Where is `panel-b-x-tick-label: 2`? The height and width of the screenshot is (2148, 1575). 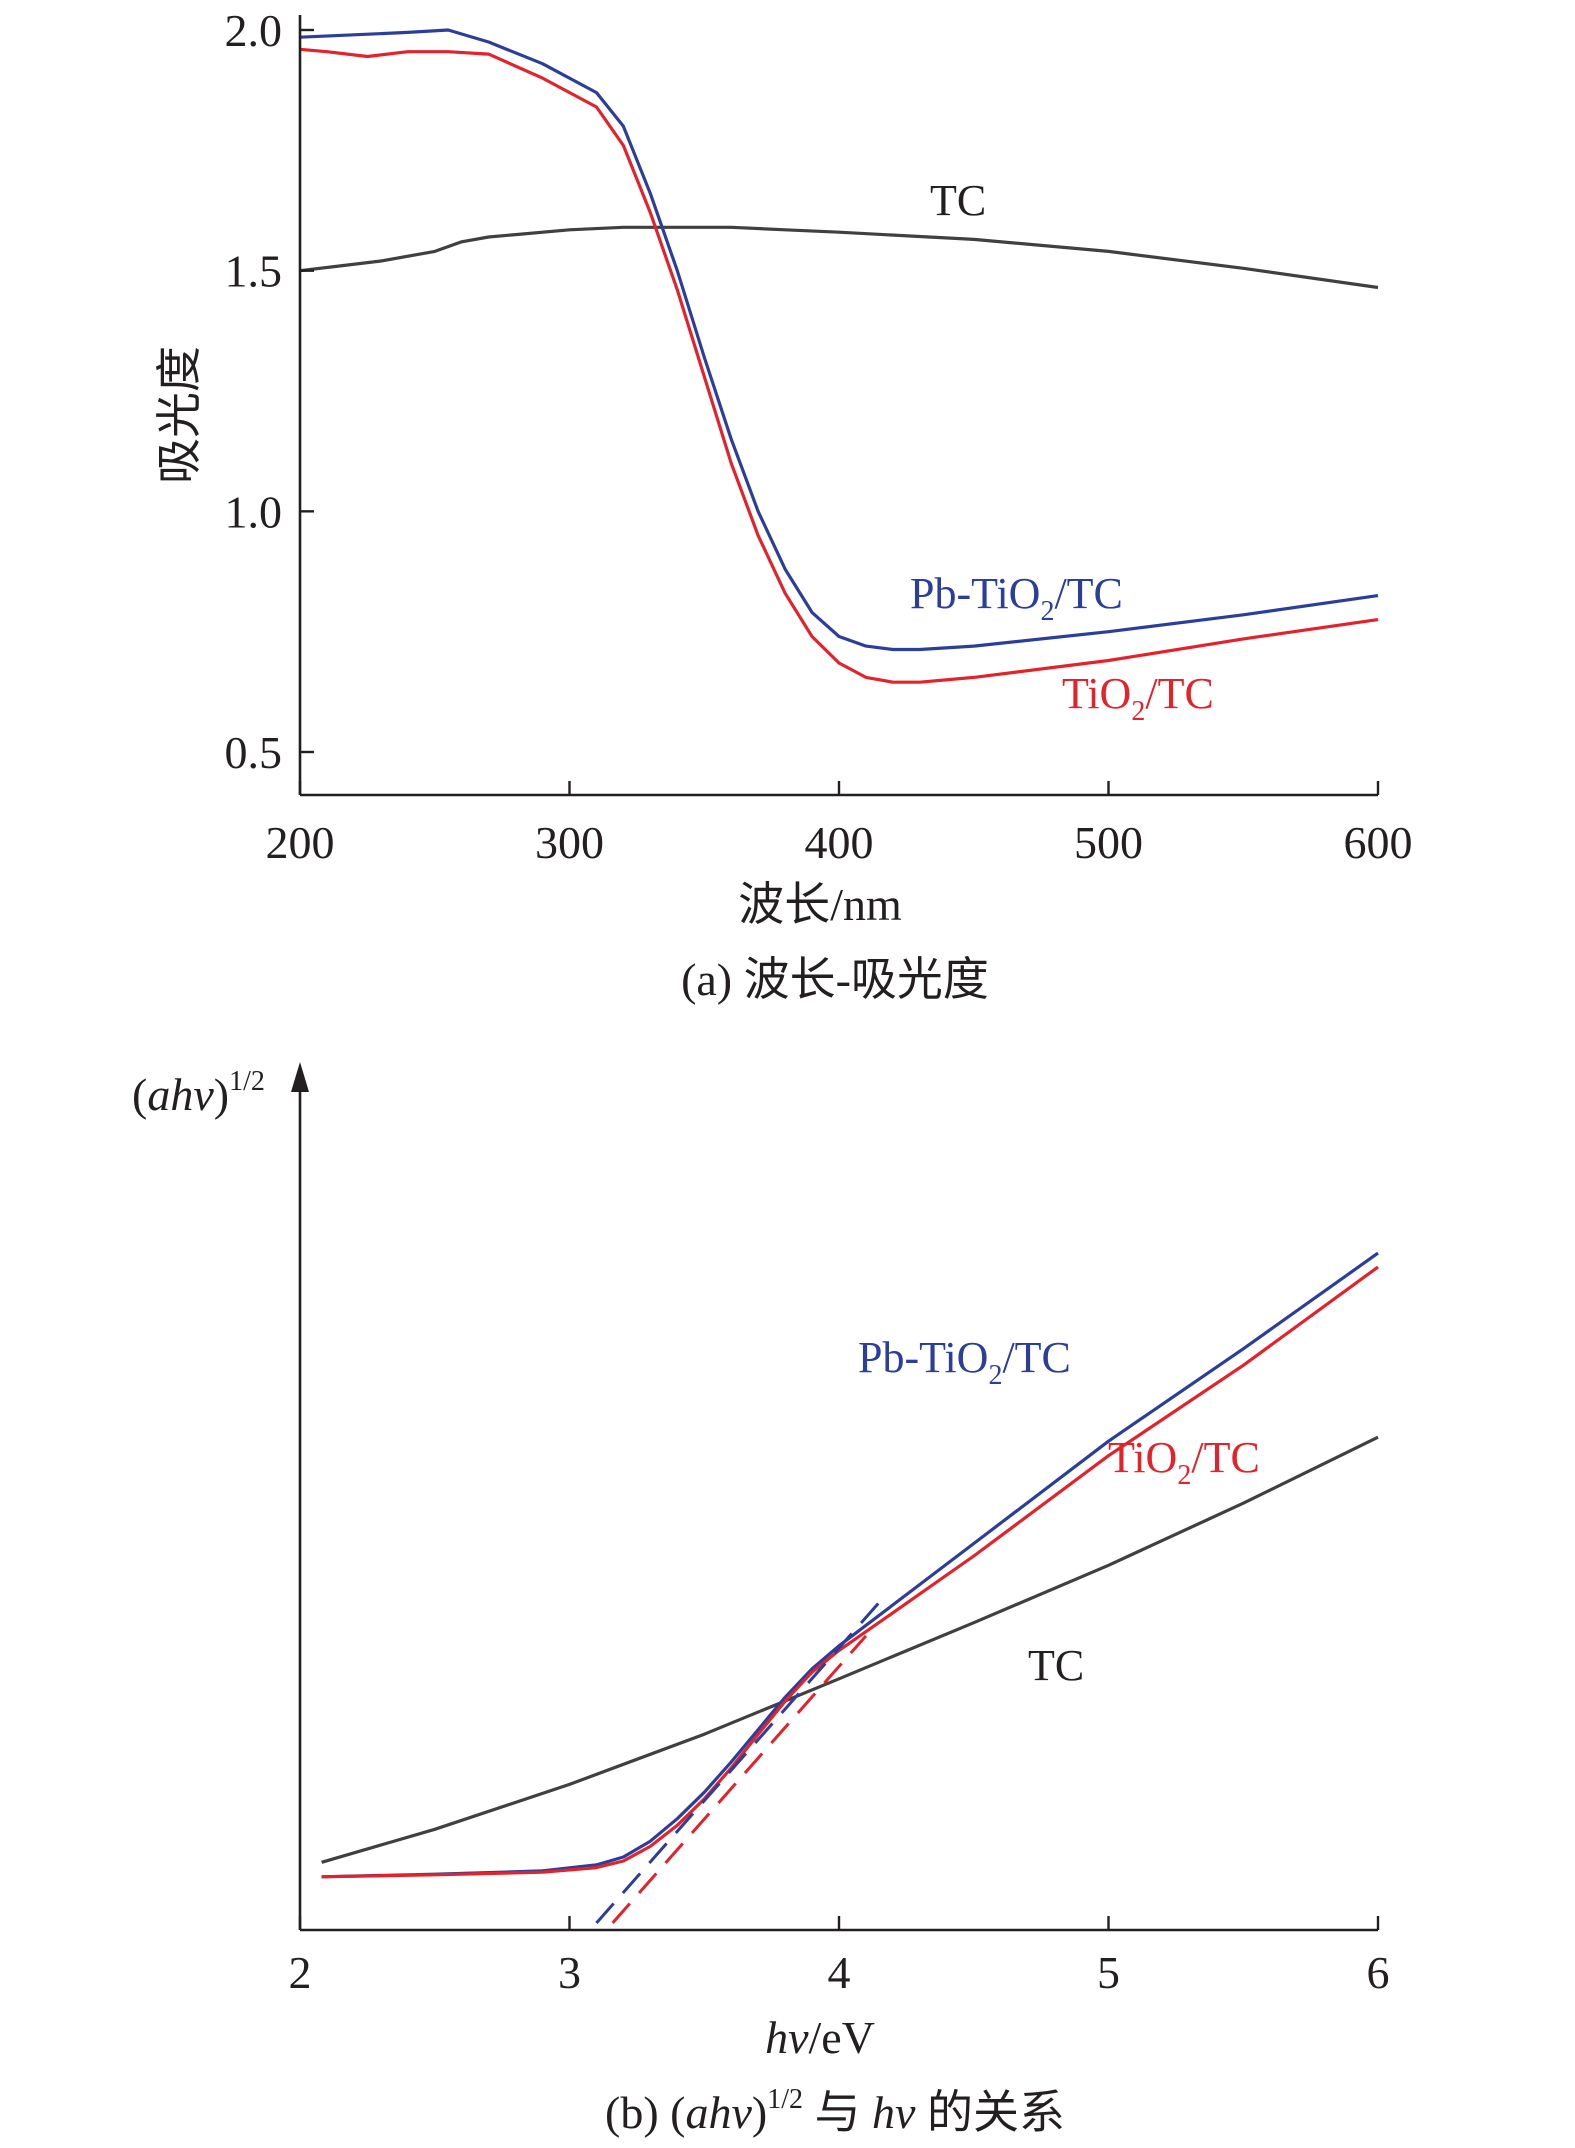
panel-b-x-tick-label: 2 is located at coordinates (300, 1972).